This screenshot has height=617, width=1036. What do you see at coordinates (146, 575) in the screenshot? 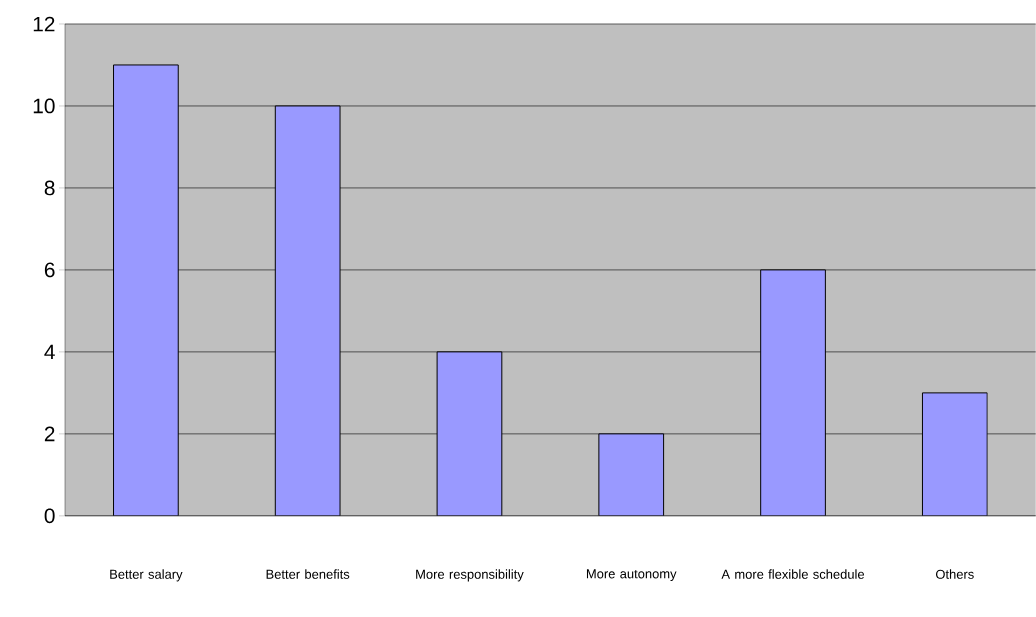
I see `x-tick-label: Better salary` at bounding box center [146, 575].